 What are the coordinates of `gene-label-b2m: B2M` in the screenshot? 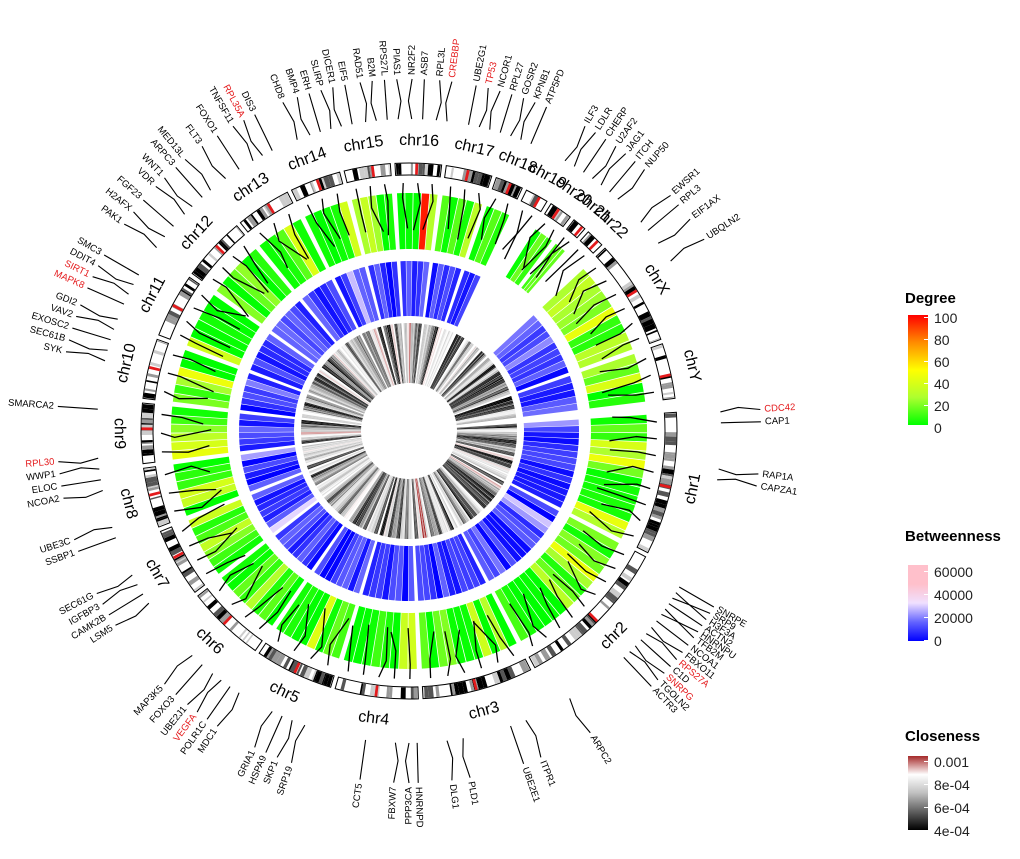 It's located at (370, 67).